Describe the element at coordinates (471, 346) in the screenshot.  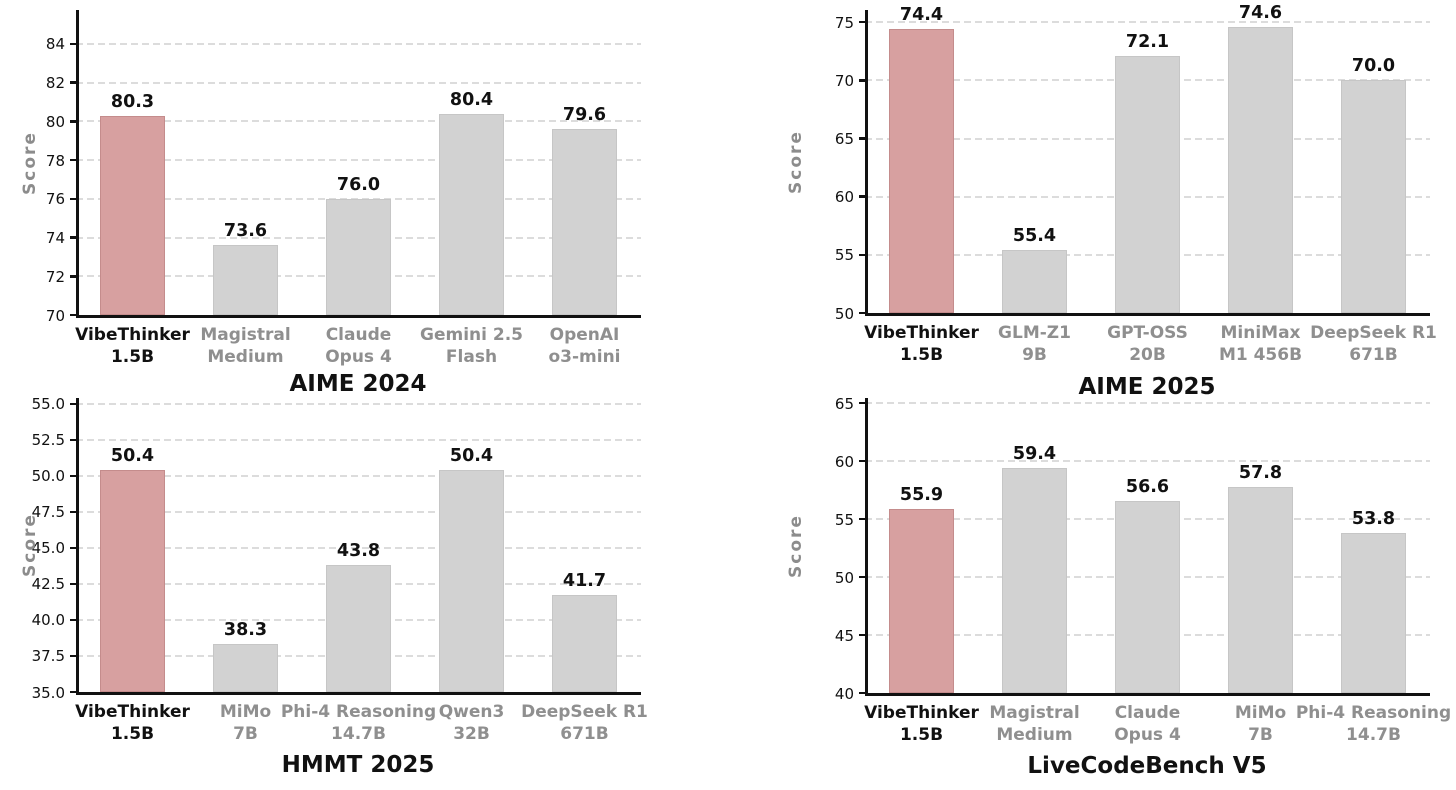
I see `x-tick-label: Gemini 2.5 Flash` at that location.